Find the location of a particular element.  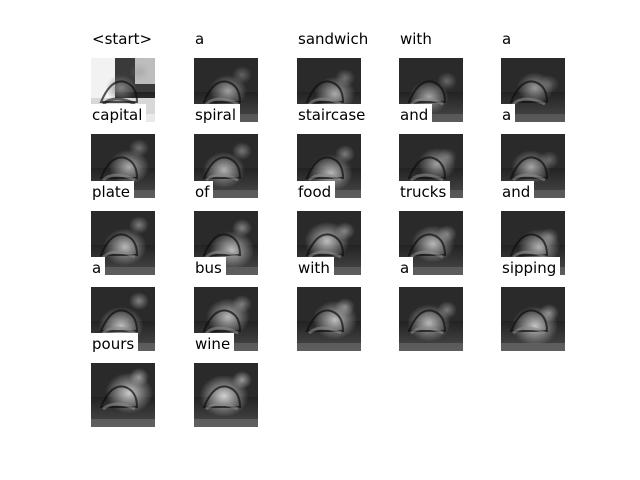

caption-word: plate is located at coordinates (112, 192).